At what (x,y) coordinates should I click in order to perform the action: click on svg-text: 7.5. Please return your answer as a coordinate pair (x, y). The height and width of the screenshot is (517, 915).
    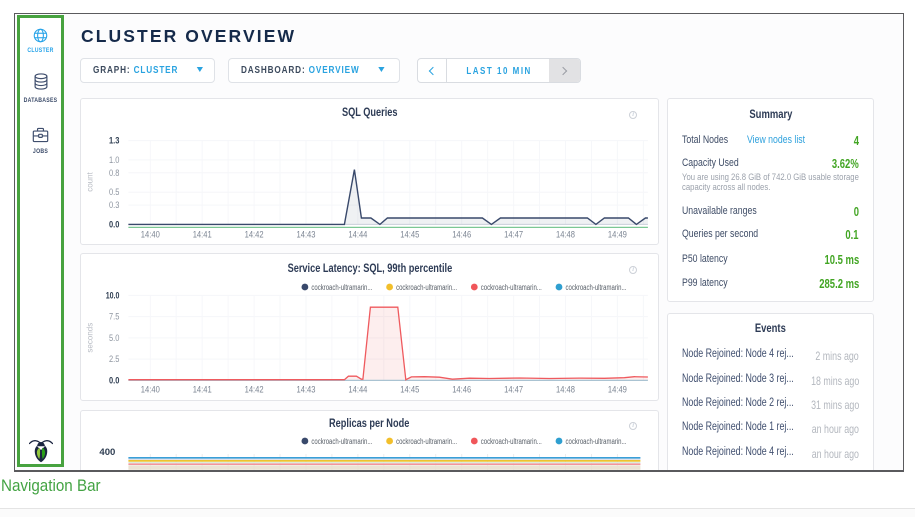
    Looking at the image, I should click on (114, 316).